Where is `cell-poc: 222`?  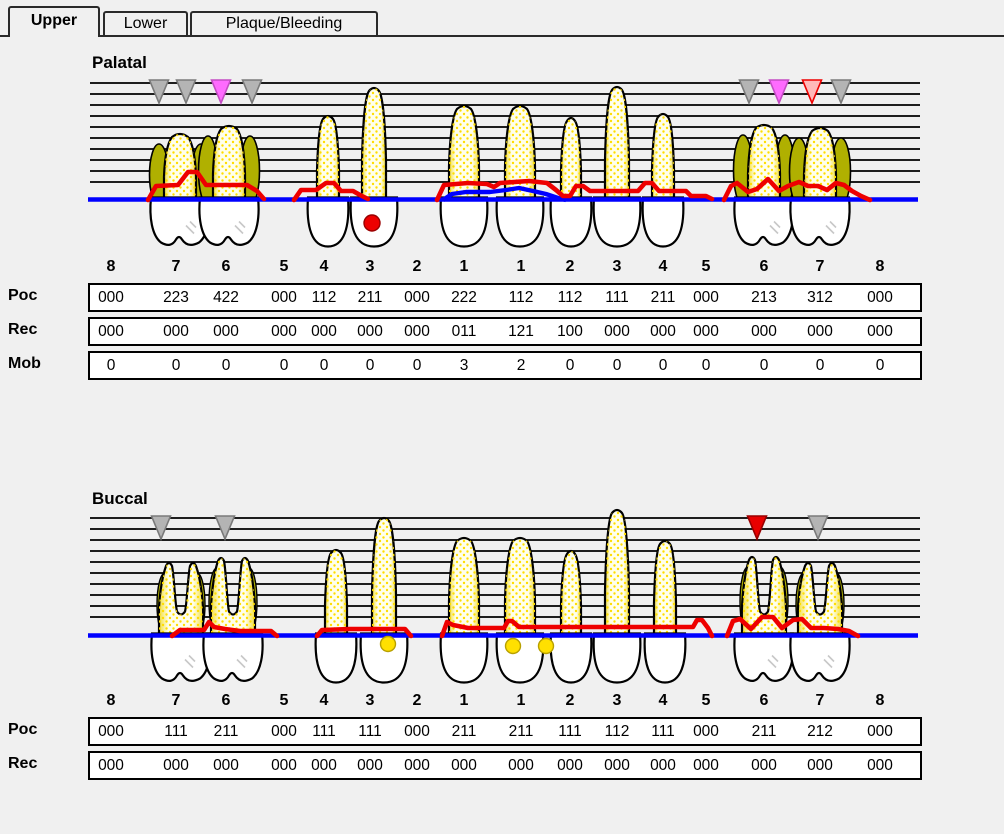 cell-poc: 222 is located at coordinates (464, 297).